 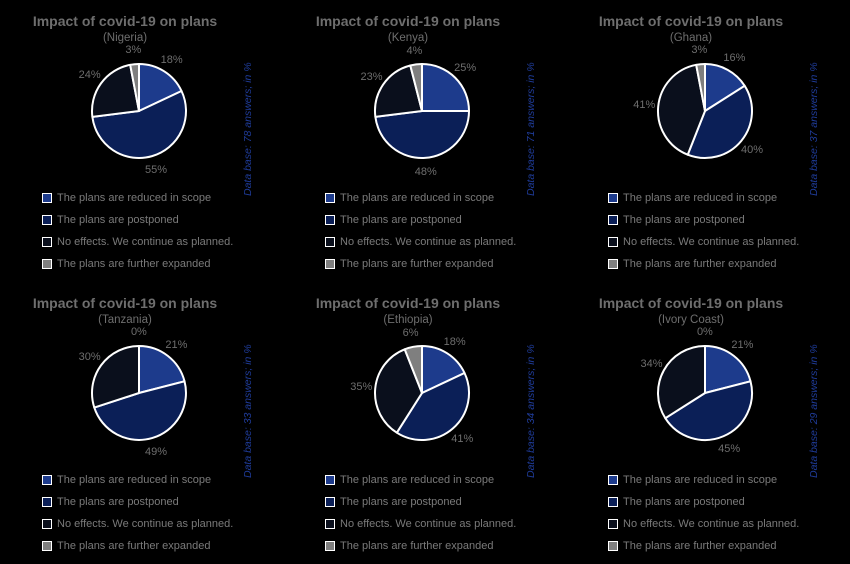 What do you see at coordinates (156, 451) in the screenshot?
I see `data-label: 49%` at bounding box center [156, 451].